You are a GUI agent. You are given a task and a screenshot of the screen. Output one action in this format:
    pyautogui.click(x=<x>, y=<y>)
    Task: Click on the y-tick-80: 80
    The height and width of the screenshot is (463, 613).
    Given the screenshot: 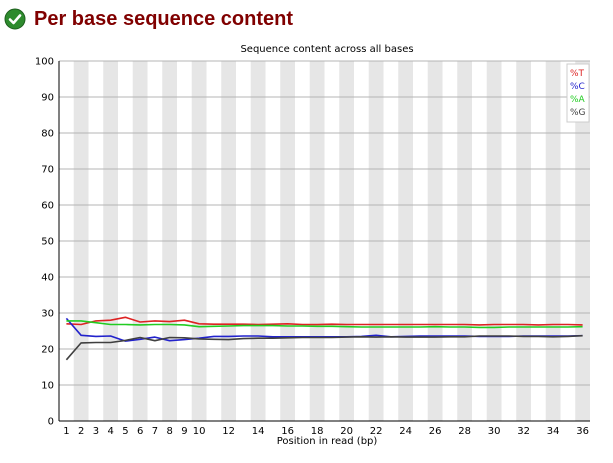 What is the action you would take?
    pyautogui.click(x=47, y=134)
    